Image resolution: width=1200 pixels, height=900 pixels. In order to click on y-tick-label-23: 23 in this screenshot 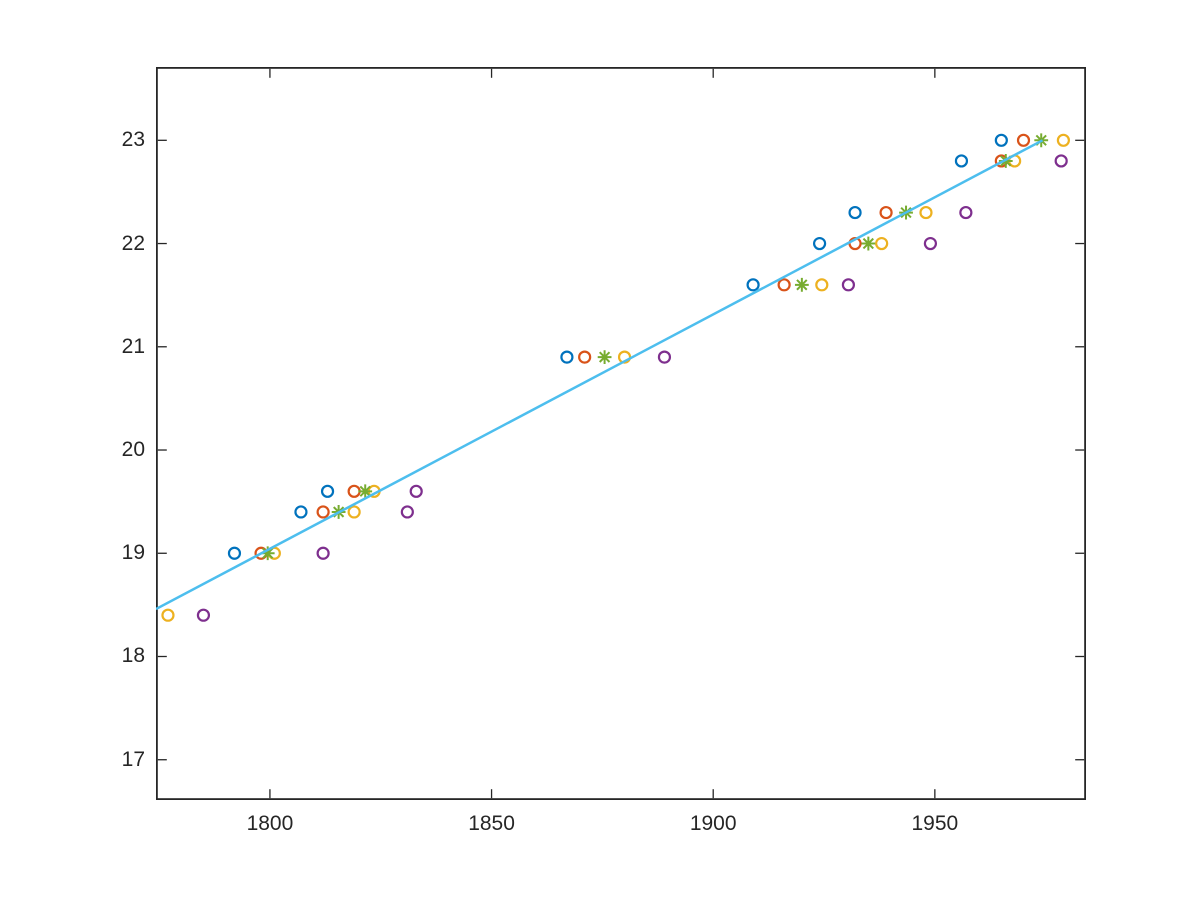, I will do `click(133, 140)`.